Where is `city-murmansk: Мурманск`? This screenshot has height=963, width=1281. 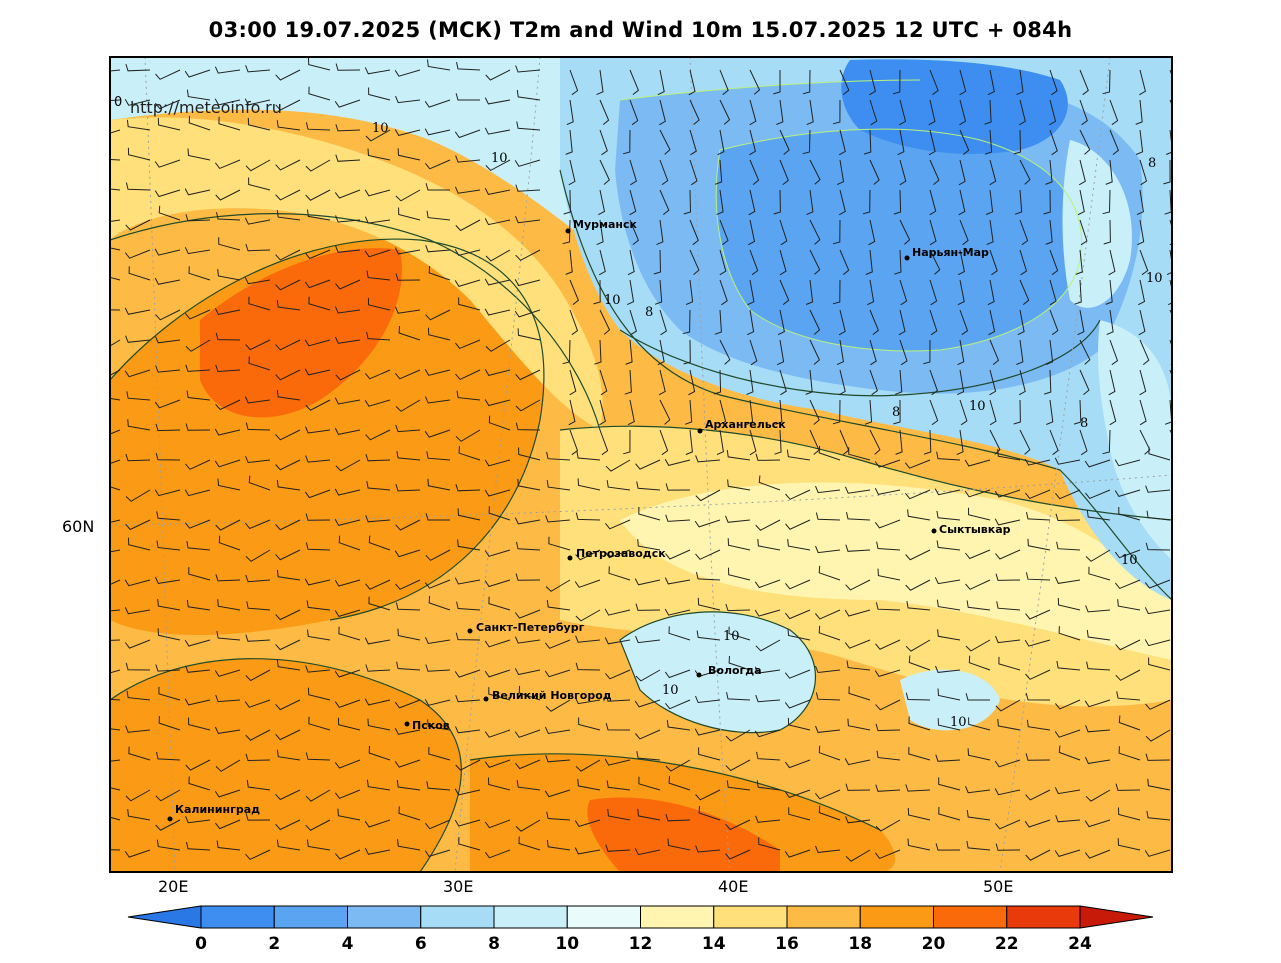 city-murmansk: Мурманск is located at coordinates (601, 226).